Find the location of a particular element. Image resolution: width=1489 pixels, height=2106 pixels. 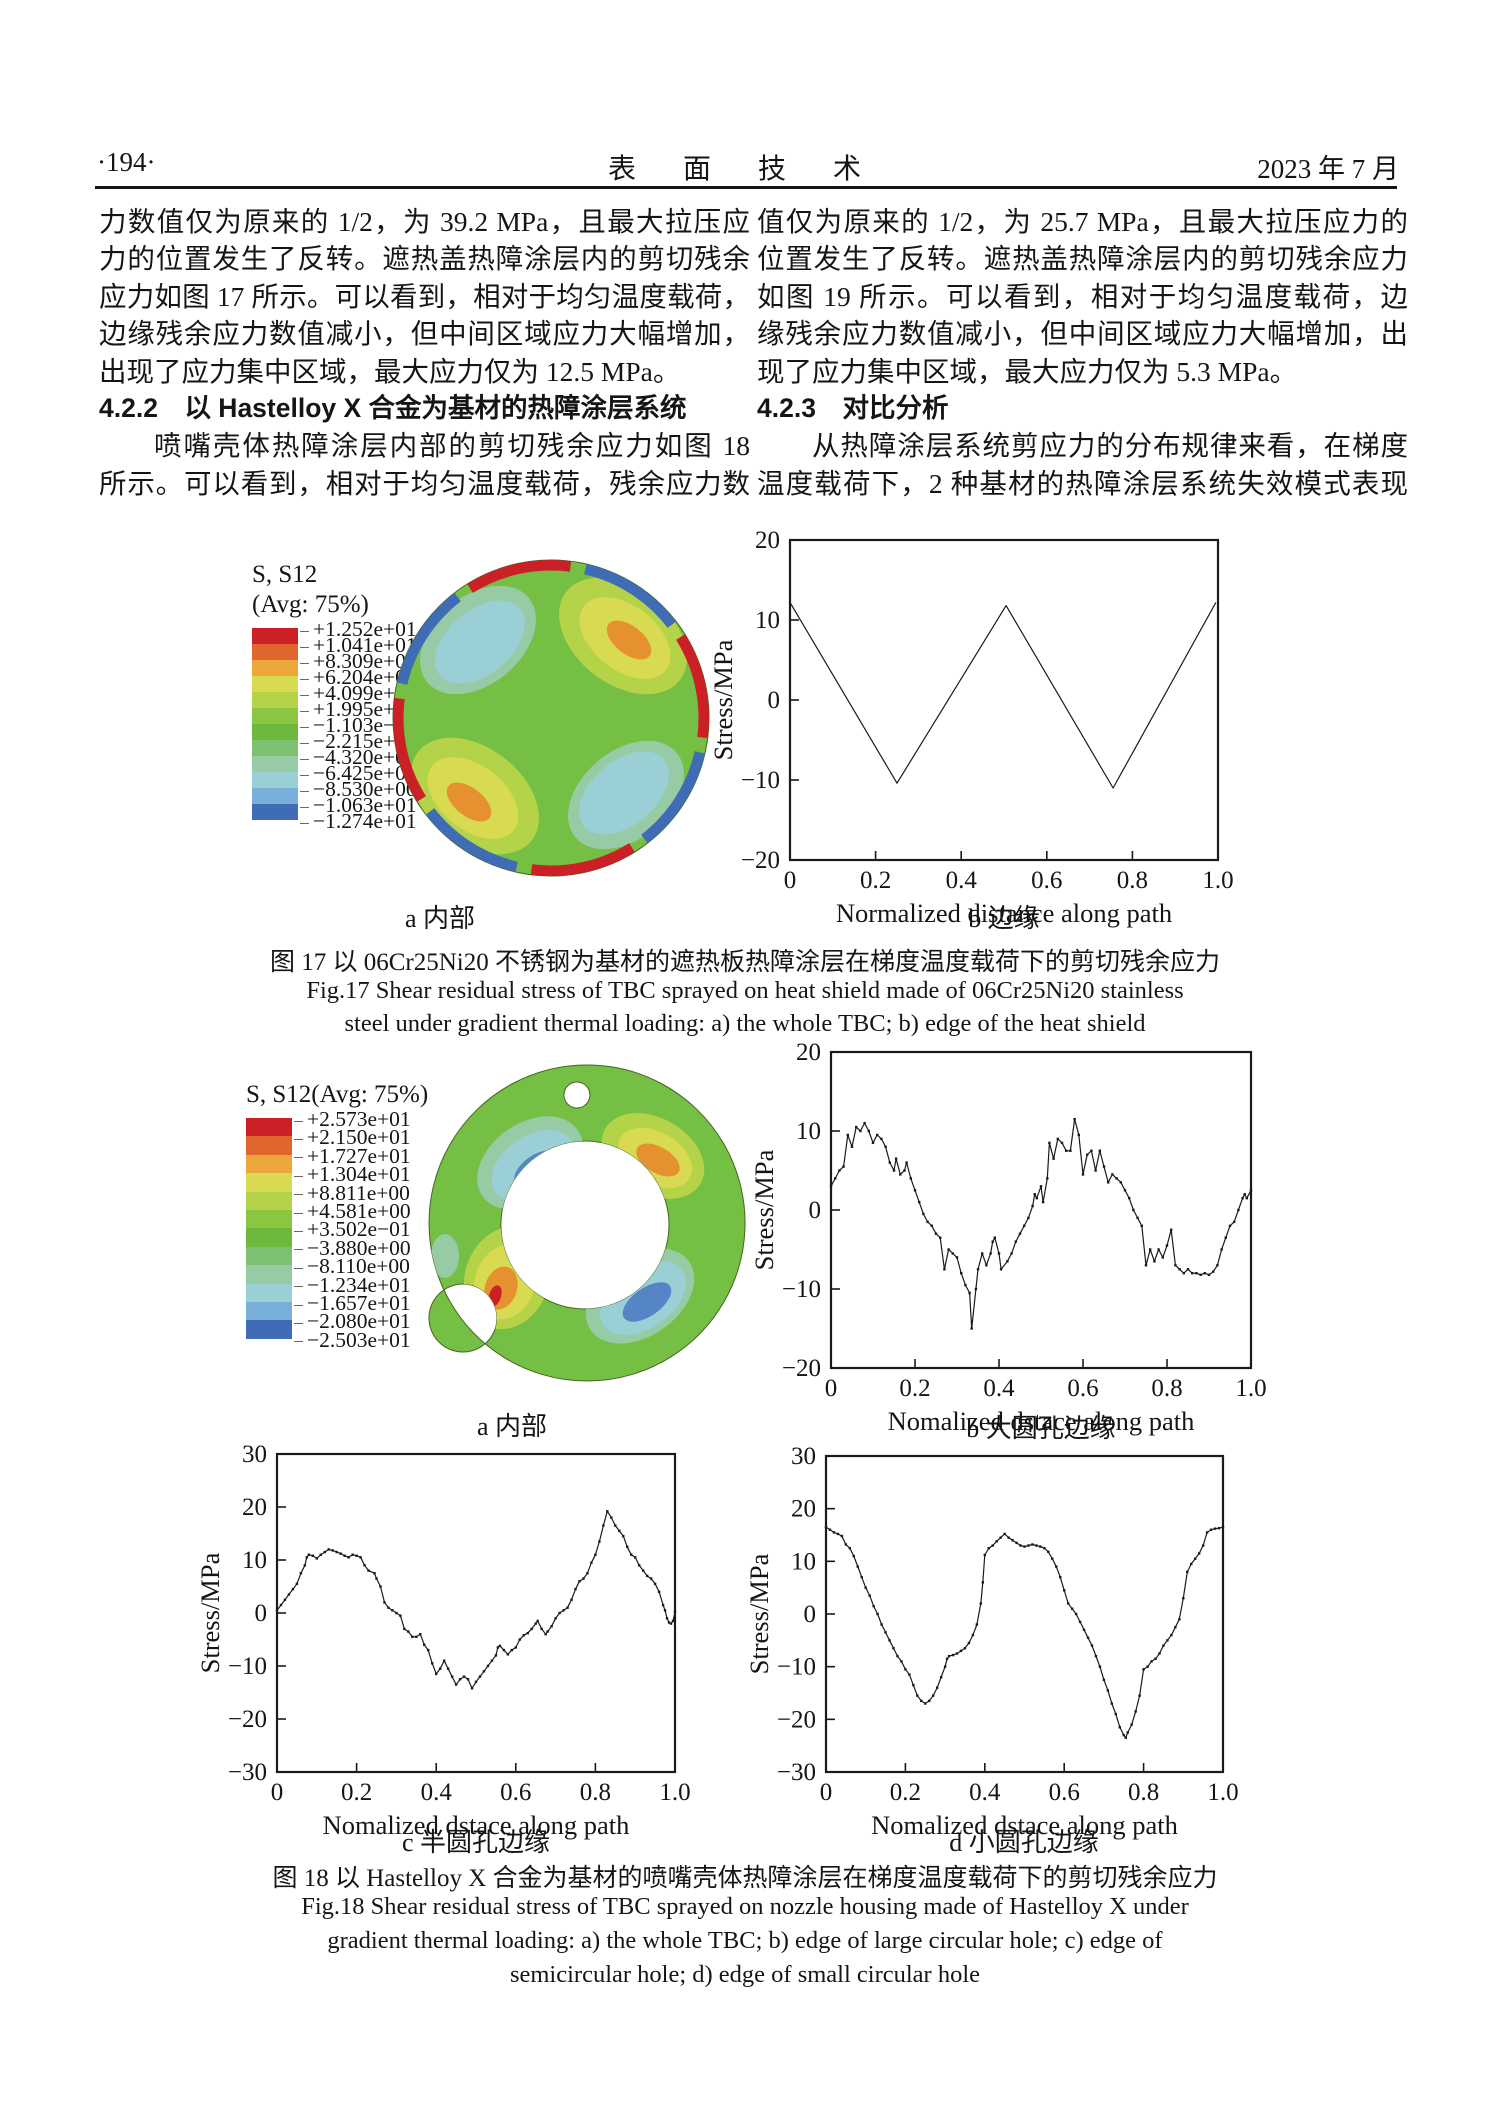

colorbar-tick-label: +3.502e−01 is located at coordinates (352, 1229).